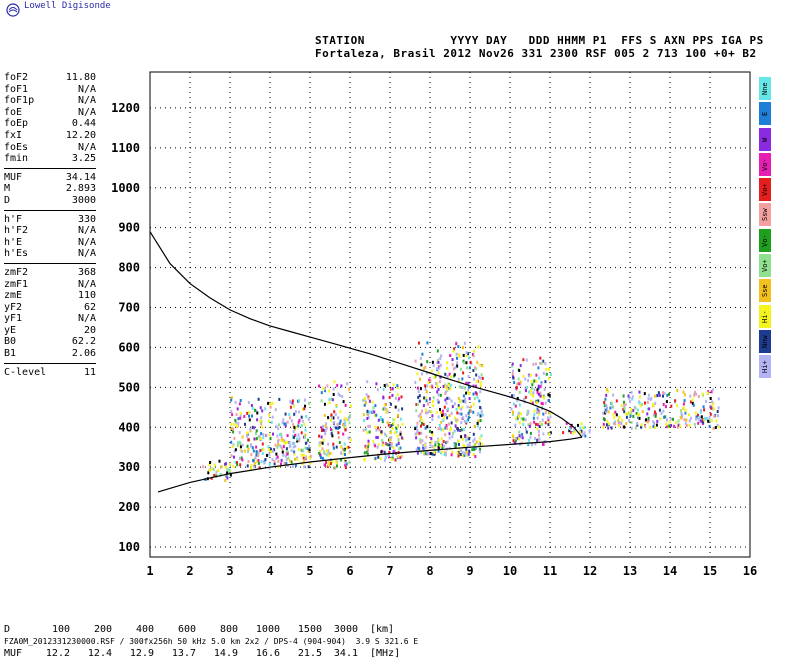 The width and height of the screenshot is (800, 672). Describe the element at coordinates (50, 373) in the screenshot. I see `param-row: C-level 11` at that location.